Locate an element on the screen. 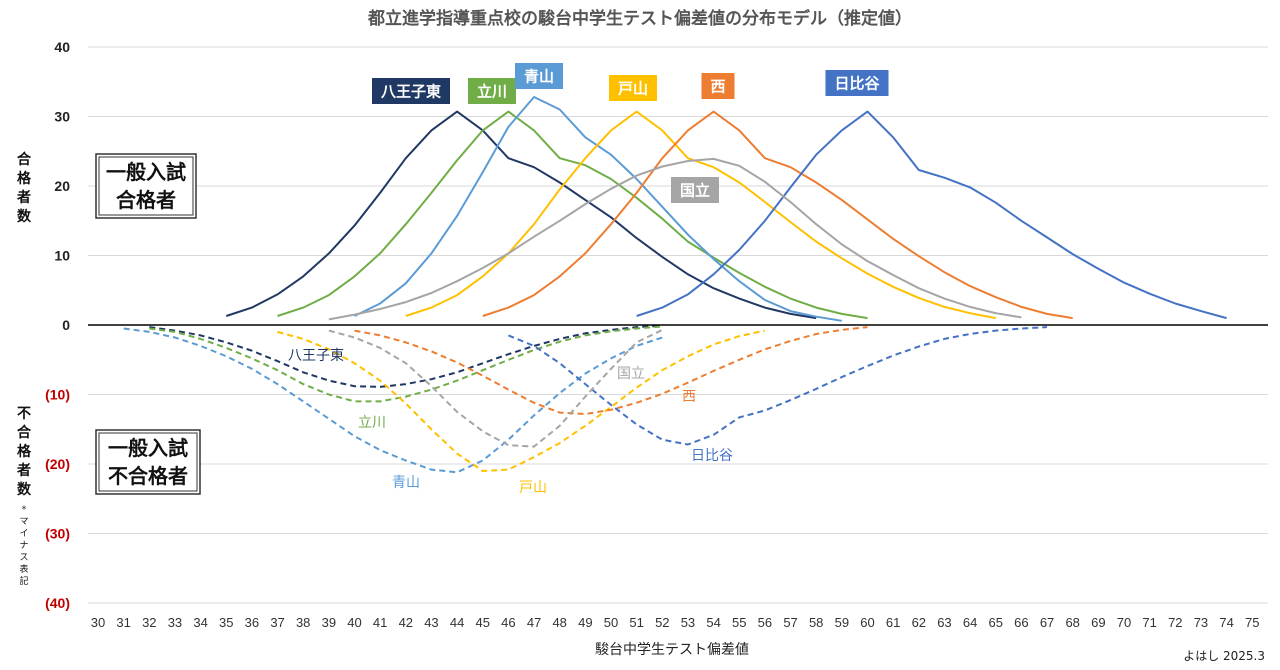 The width and height of the screenshot is (1280, 670). x-tick-label: 57 is located at coordinates (790, 622).